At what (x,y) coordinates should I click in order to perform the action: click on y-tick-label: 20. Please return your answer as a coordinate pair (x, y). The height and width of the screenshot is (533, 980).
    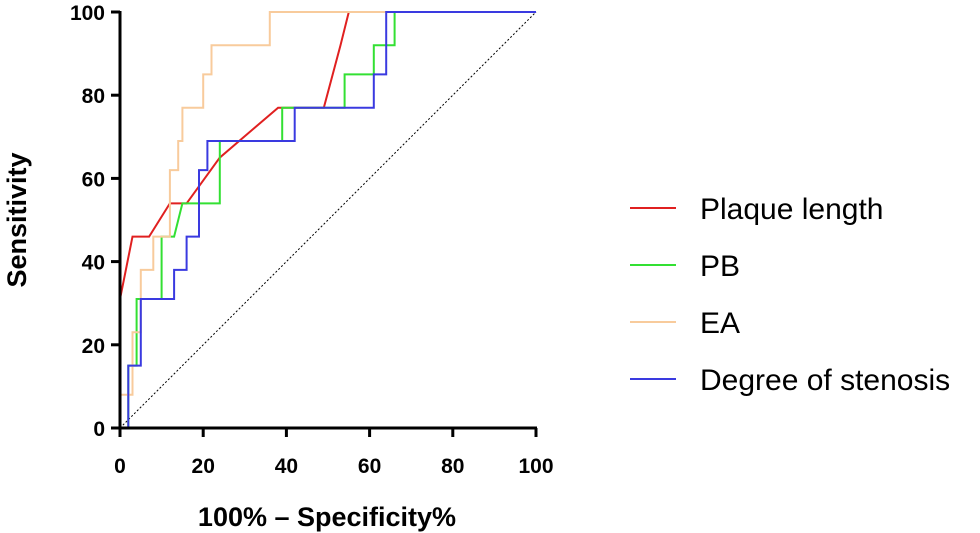
    Looking at the image, I should click on (93, 346).